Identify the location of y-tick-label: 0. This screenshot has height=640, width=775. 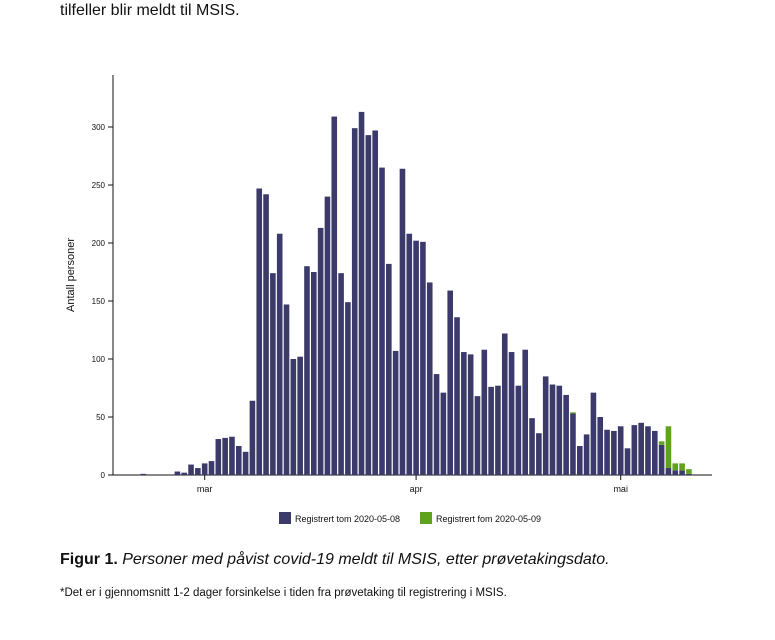
(103, 475).